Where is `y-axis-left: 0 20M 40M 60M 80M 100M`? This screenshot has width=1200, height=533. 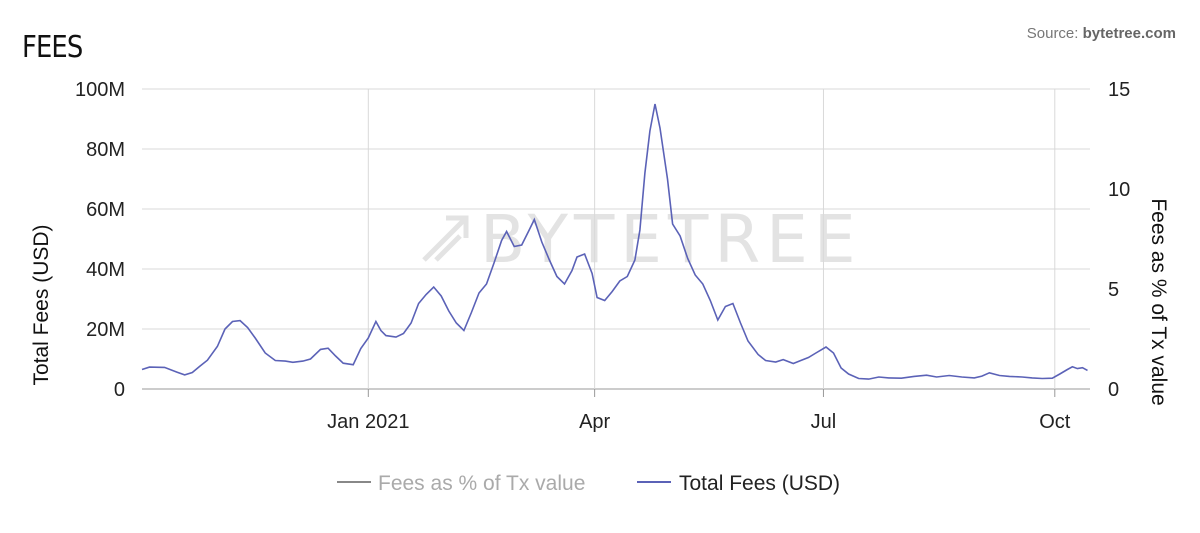 y-axis-left: 0 20M 40M 60M 80M 100M is located at coordinates (100, 240).